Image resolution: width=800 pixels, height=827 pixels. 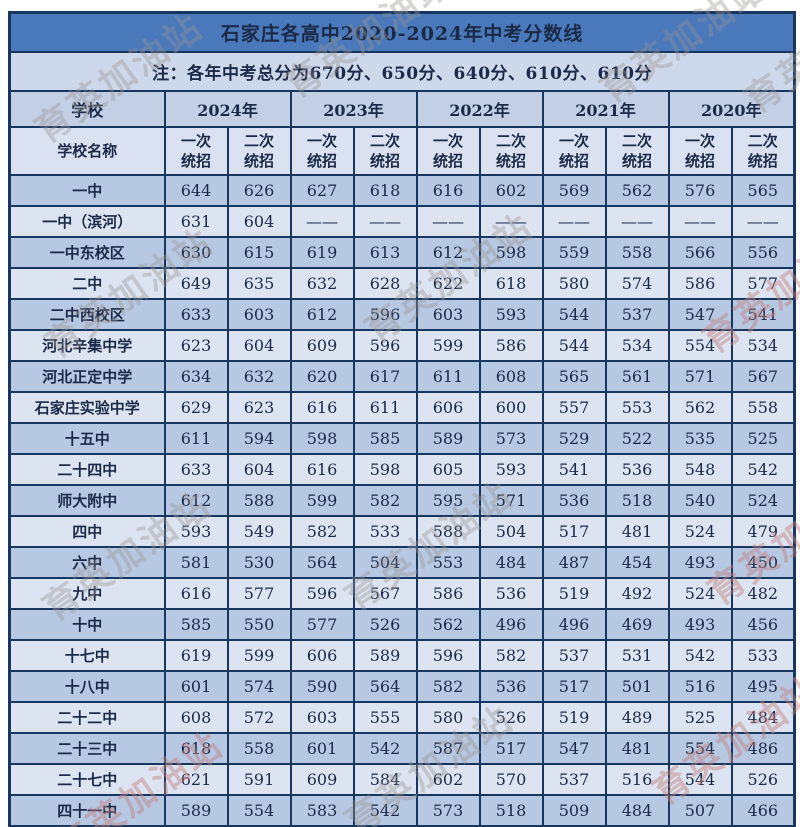 I want to click on score-cell: 584, so click(x=385, y=779).